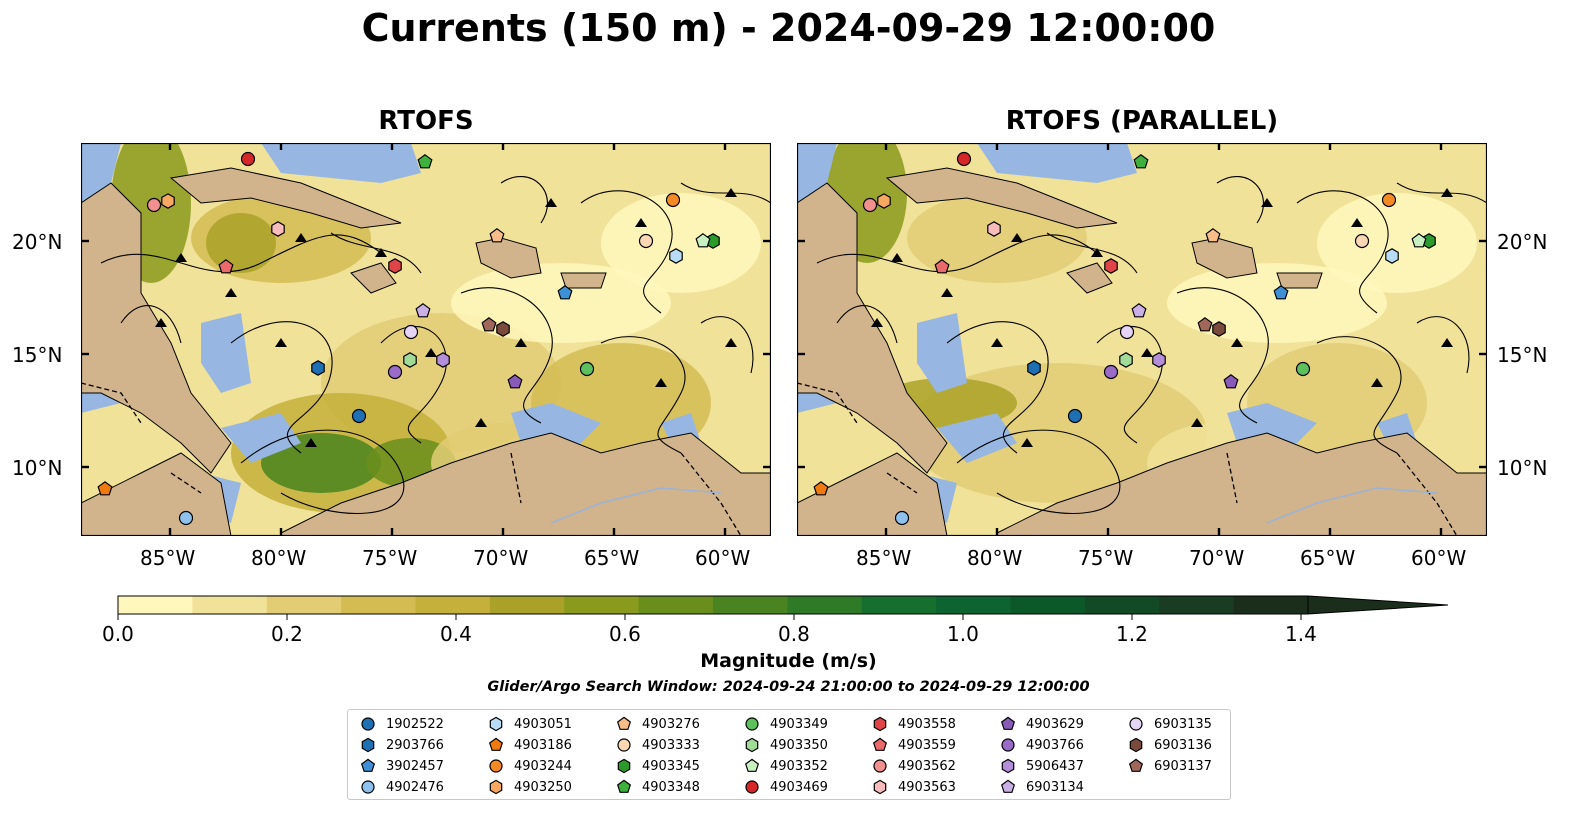 Image resolution: width=1577 pixels, height=827 pixels. What do you see at coordinates (799, 745) in the screenshot?
I see `legend-label: 4903350` at bounding box center [799, 745].